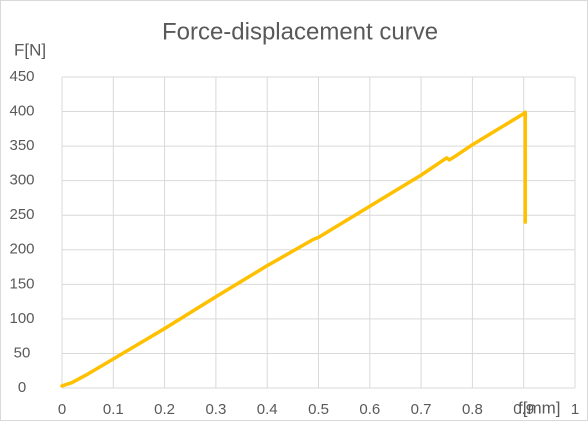 The width and height of the screenshot is (588, 421). What do you see at coordinates (21, 76) in the screenshot?
I see `y-tick-label: 450` at bounding box center [21, 76].